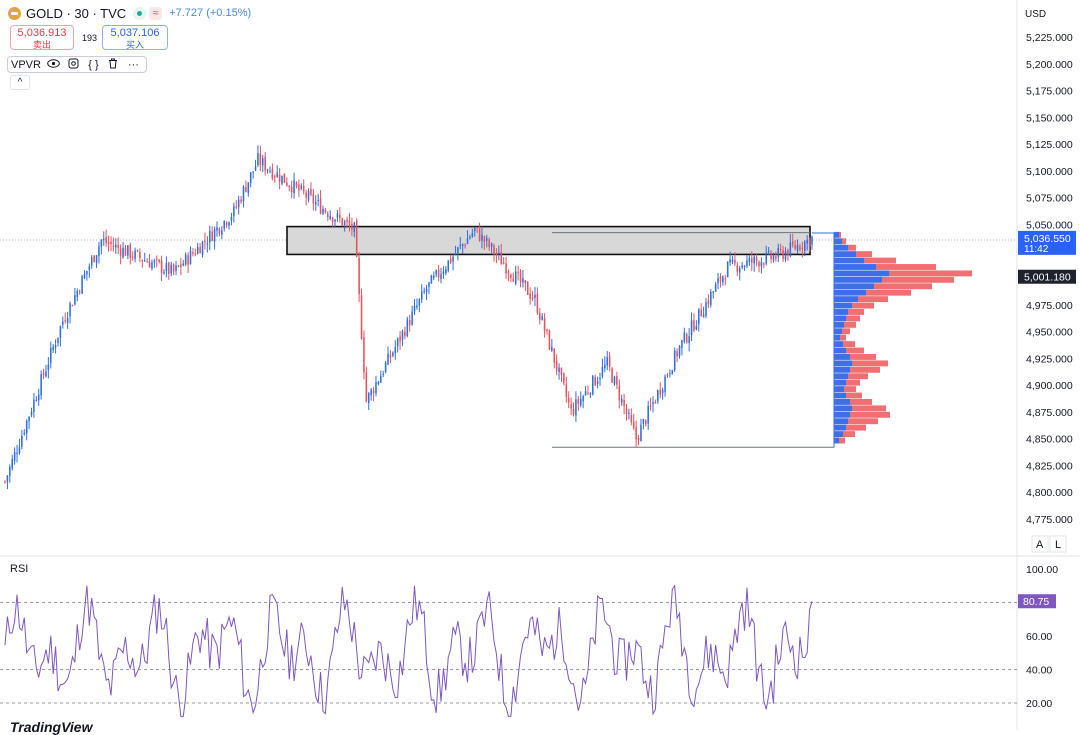  I want to click on poc-price-label: 5,001.180, so click(1047, 278).